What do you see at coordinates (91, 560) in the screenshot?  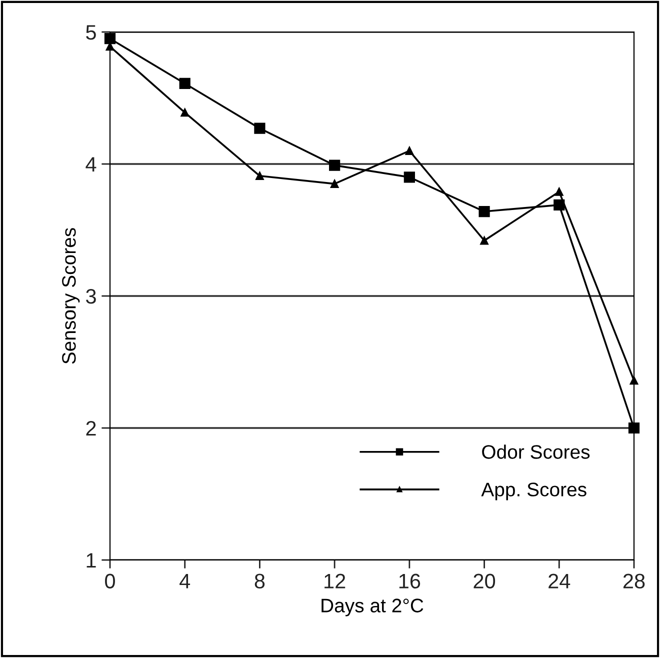 I see `y-tick-label: 1` at bounding box center [91, 560].